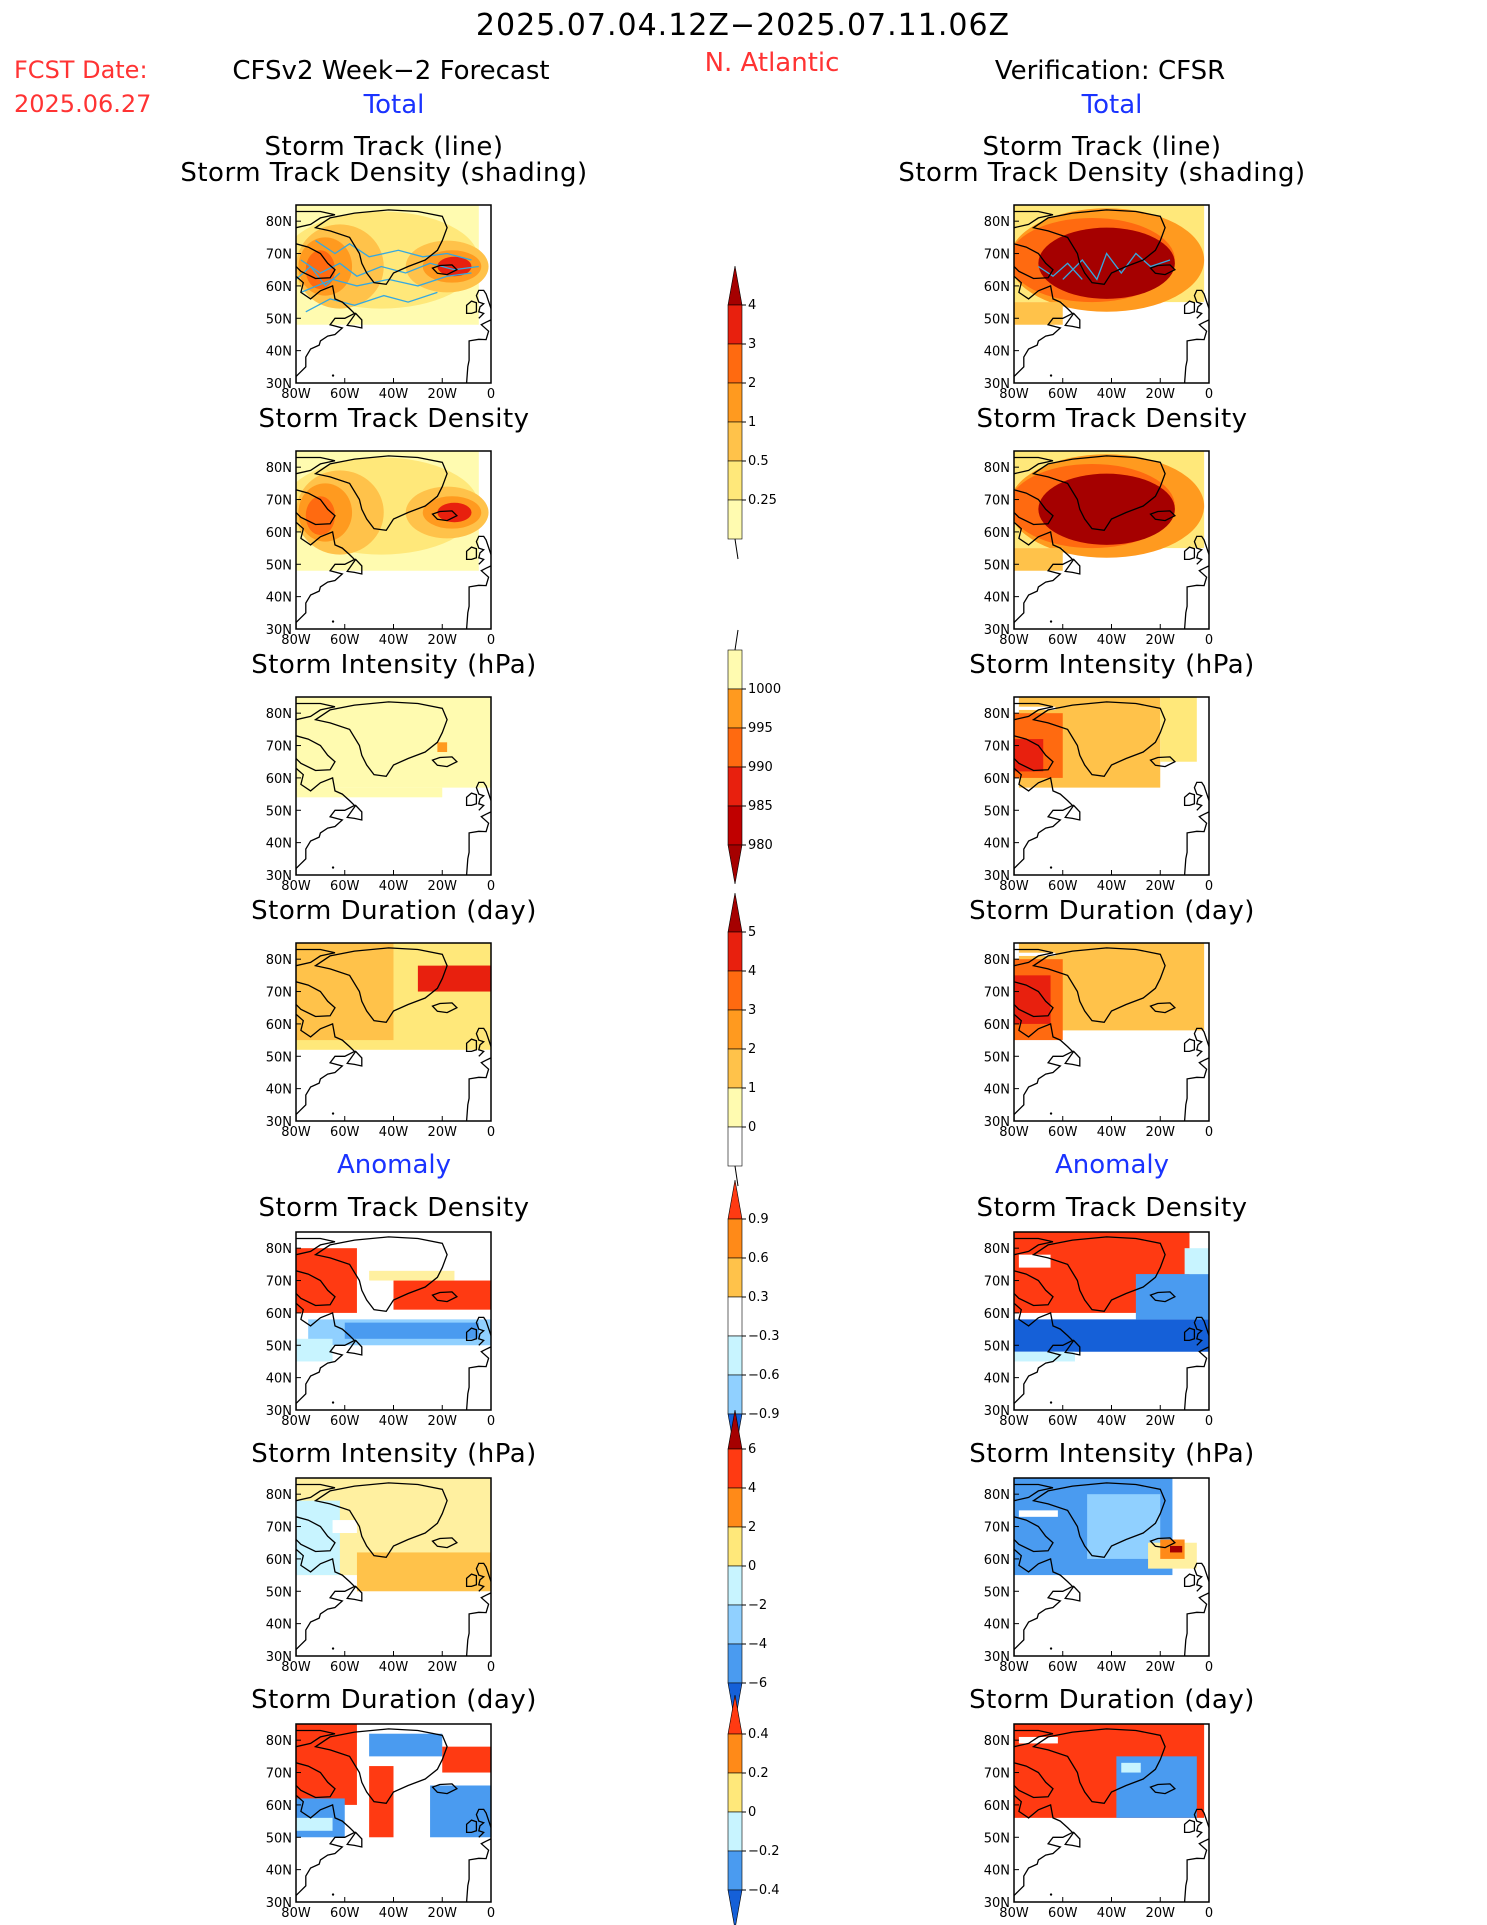 The height and width of the screenshot is (1925, 1487). I want to click on svg-text: 0.9, so click(758, 1219).